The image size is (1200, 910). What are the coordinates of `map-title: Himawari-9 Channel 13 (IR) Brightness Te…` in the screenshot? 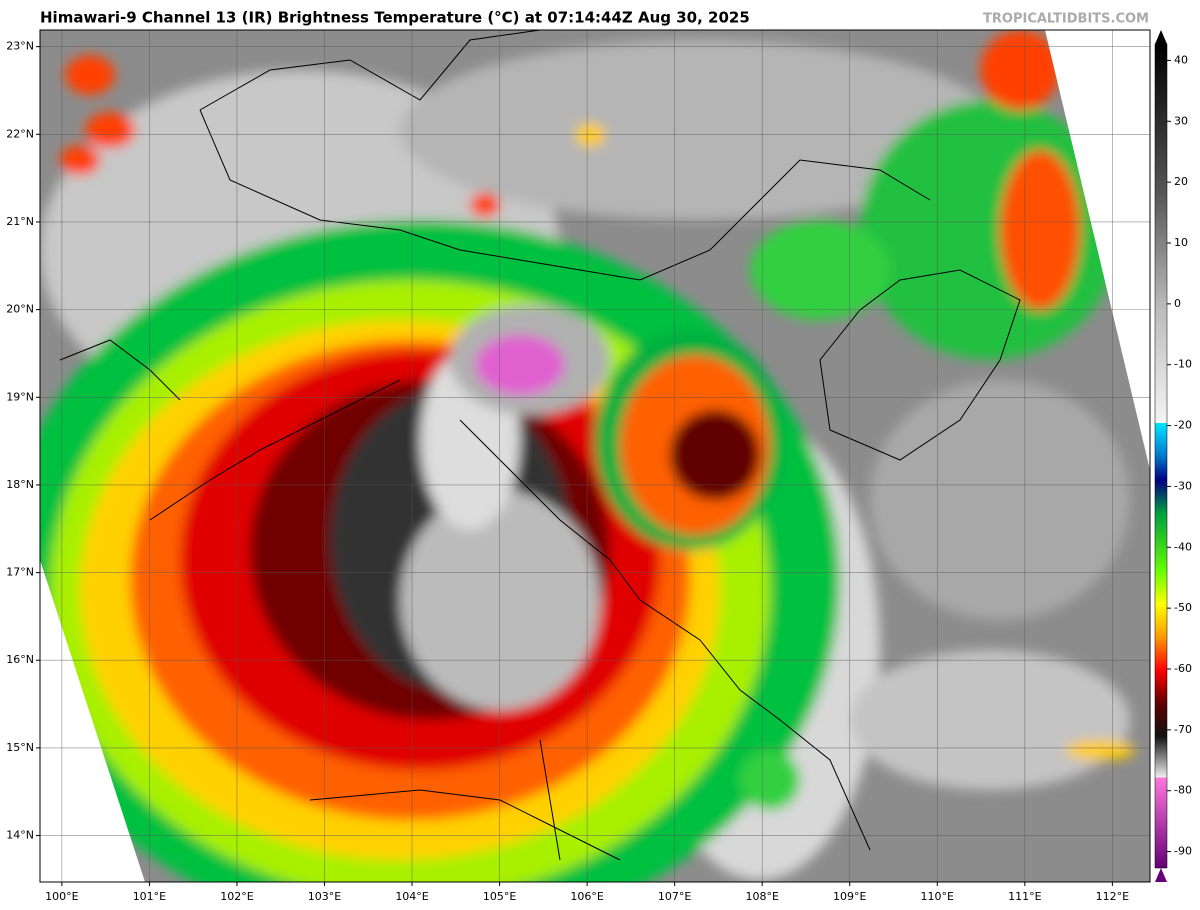 It's located at (395, 18).